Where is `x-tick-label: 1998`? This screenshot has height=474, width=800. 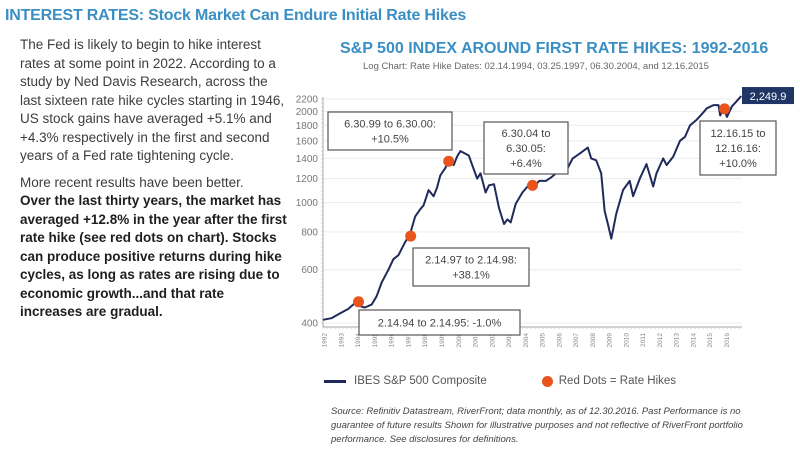
x-tick-label: 1998 is located at coordinates (425, 340).